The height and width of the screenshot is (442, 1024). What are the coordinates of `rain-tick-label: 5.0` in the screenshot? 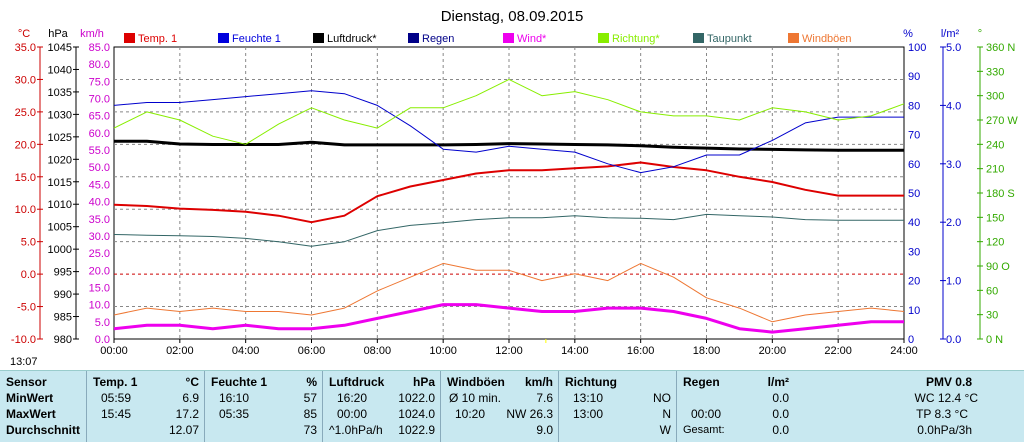 It's located at (953, 48).